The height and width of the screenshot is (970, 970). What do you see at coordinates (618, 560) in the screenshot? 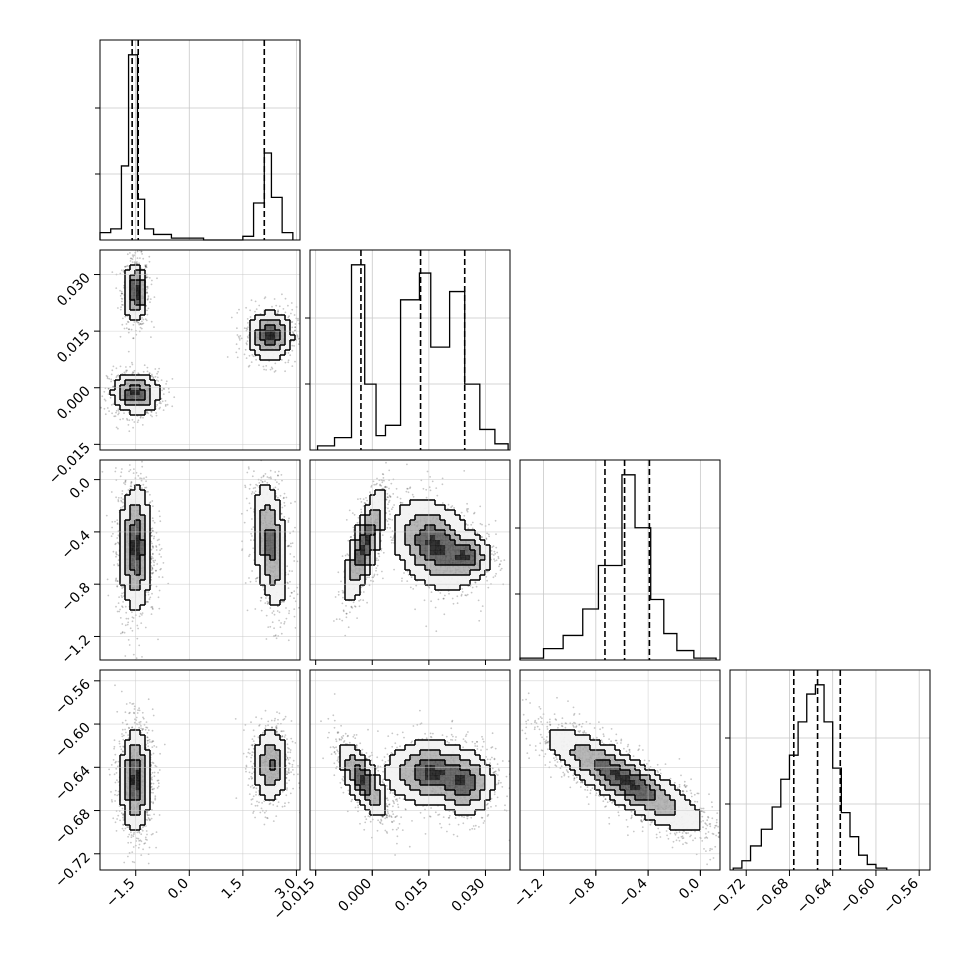
I see `histogram-panel-p2` at bounding box center [618, 560].